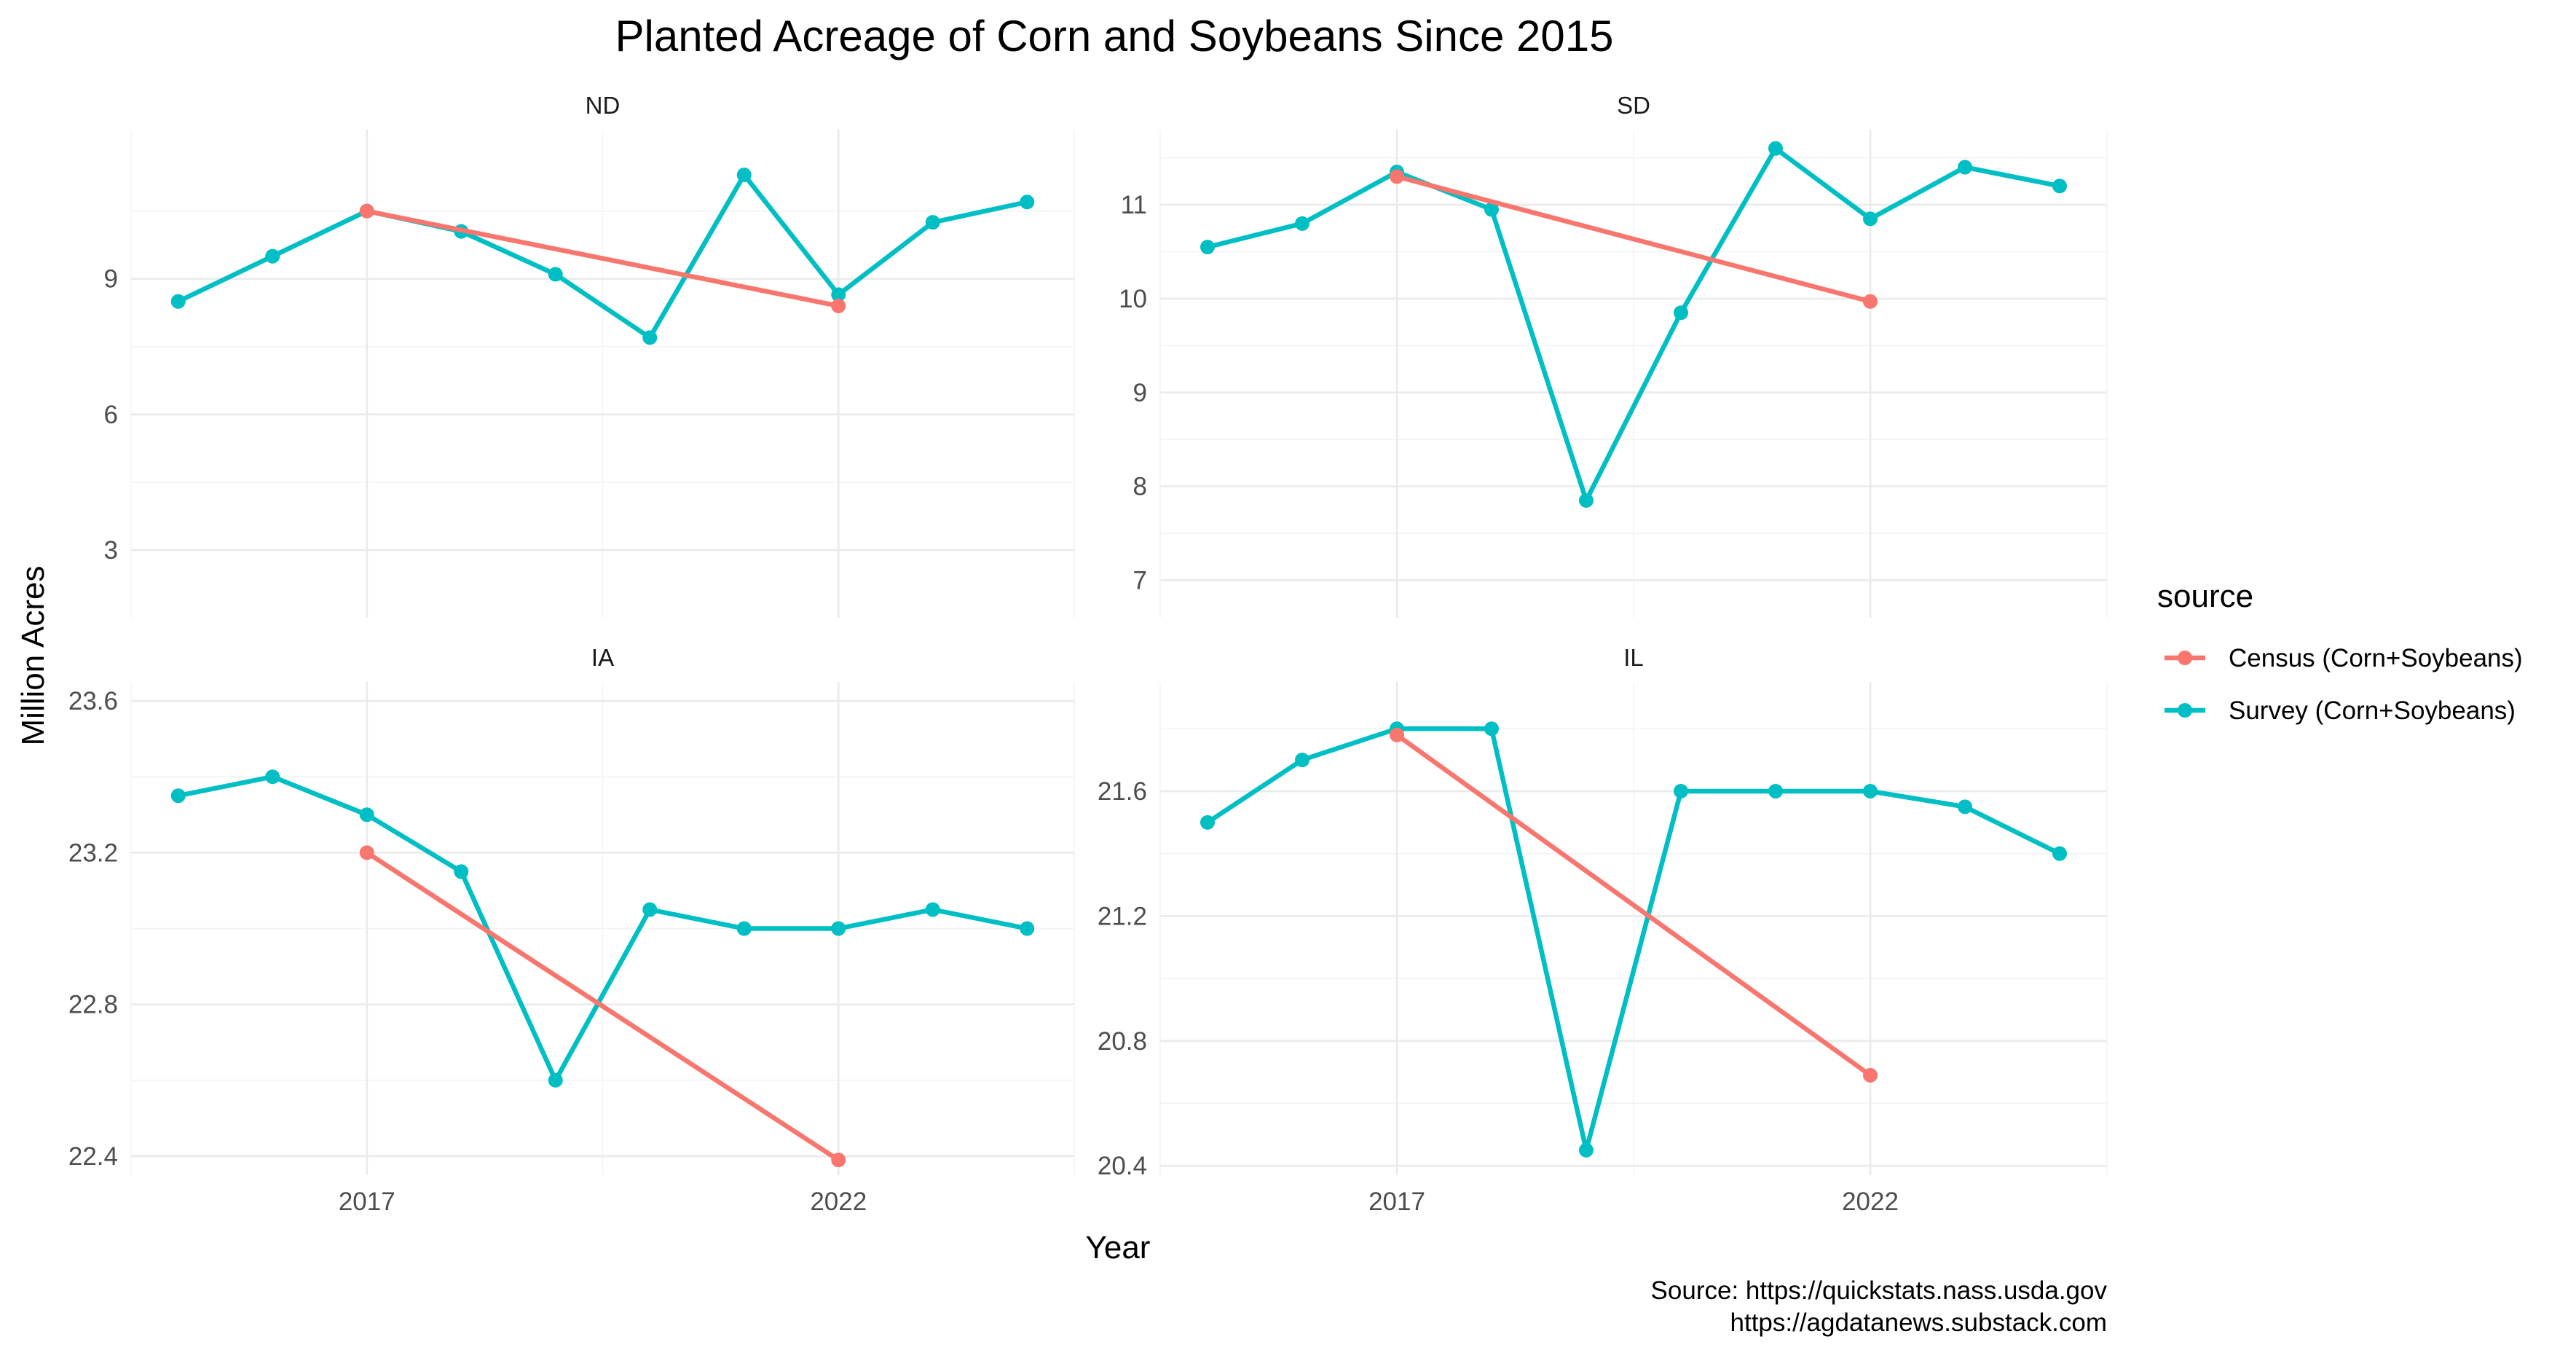  Describe the element at coordinates (1633, 324) in the screenshot. I see `survey-line-sd` at that location.